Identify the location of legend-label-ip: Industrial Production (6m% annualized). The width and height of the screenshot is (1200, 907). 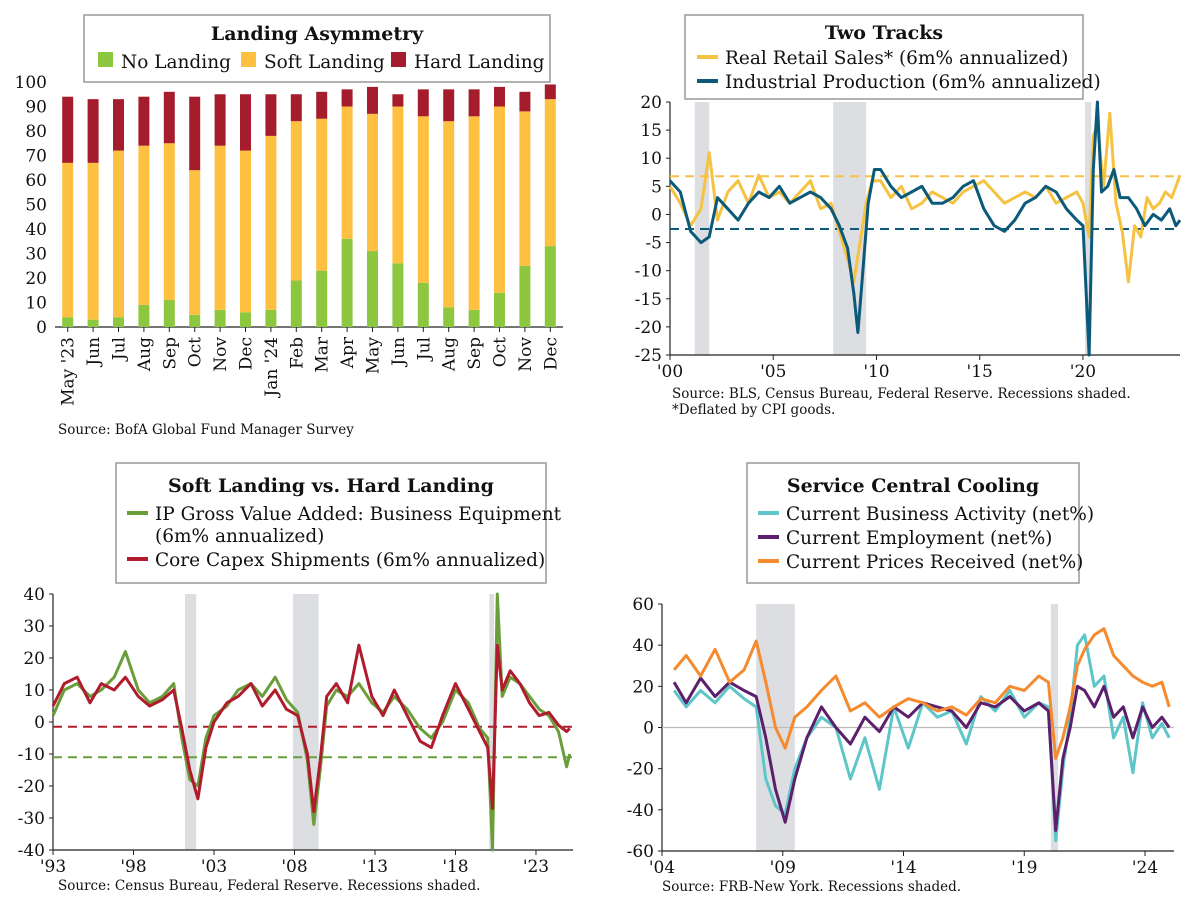
(913, 82).